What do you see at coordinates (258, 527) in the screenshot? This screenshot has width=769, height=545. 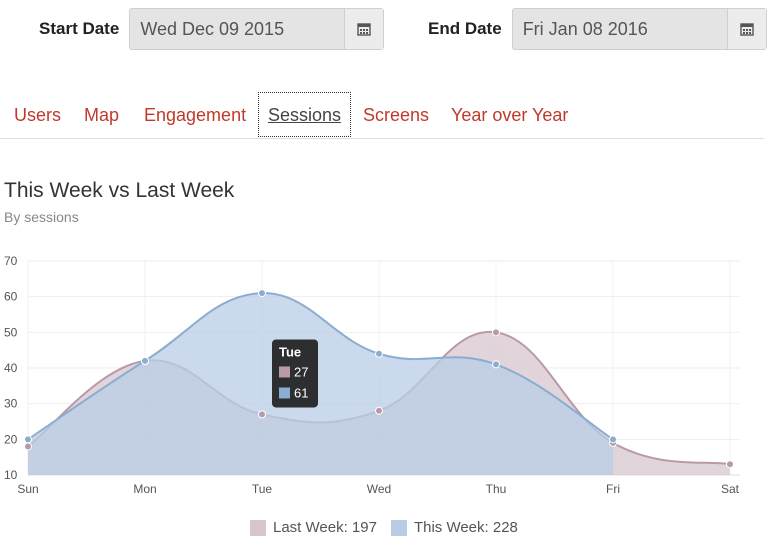 I see `legend-swatch-last-week` at bounding box center [258, 527].